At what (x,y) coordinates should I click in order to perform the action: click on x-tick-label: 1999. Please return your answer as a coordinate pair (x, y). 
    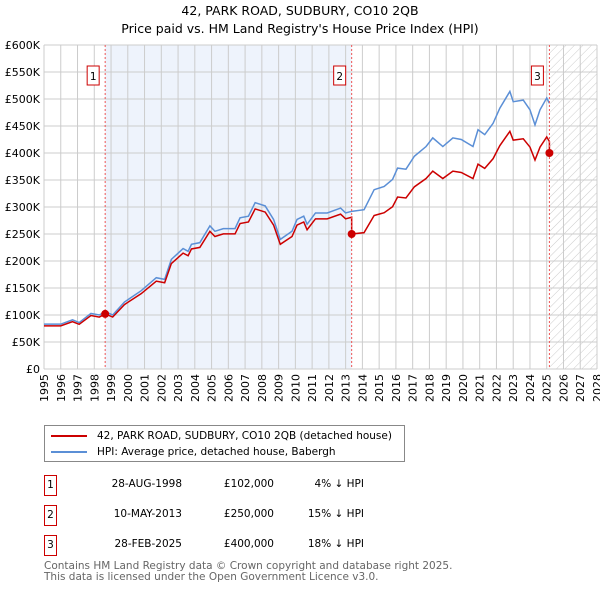
    Looking at the image, I should click on (111, 388).